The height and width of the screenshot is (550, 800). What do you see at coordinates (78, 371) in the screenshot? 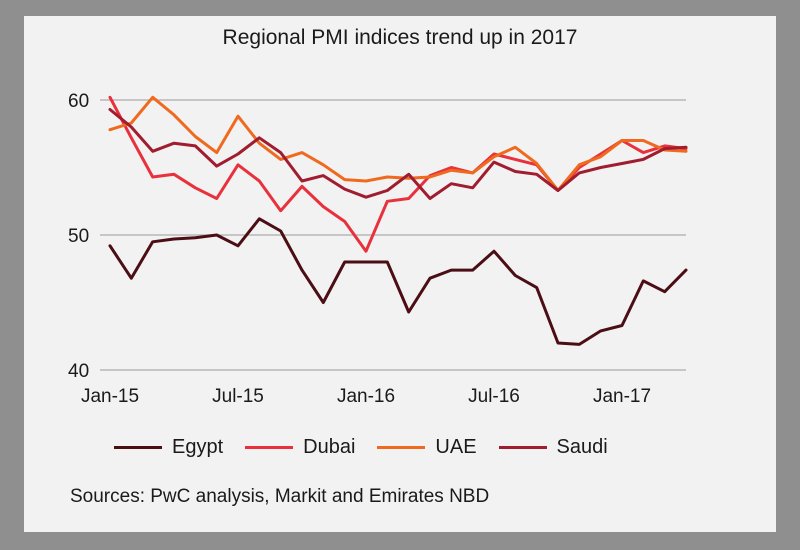
I see `y-tick-label: 40` at bounding box center [78, 371].